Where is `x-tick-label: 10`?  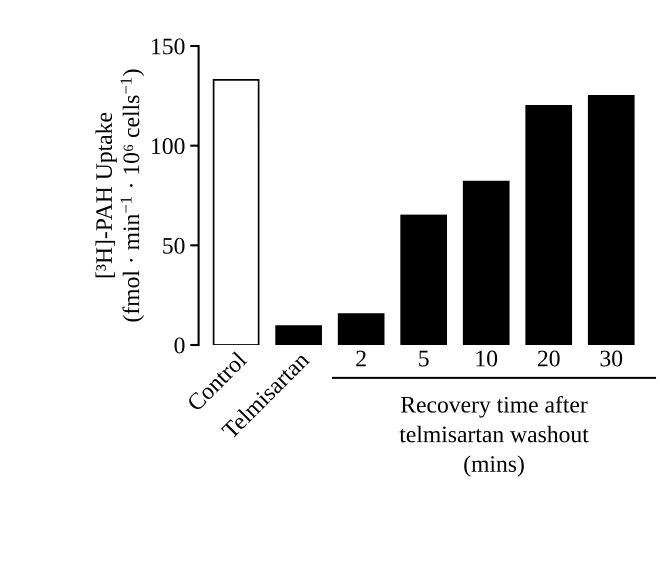
x-tick-label: 10 is located at coordinates (487, 358).